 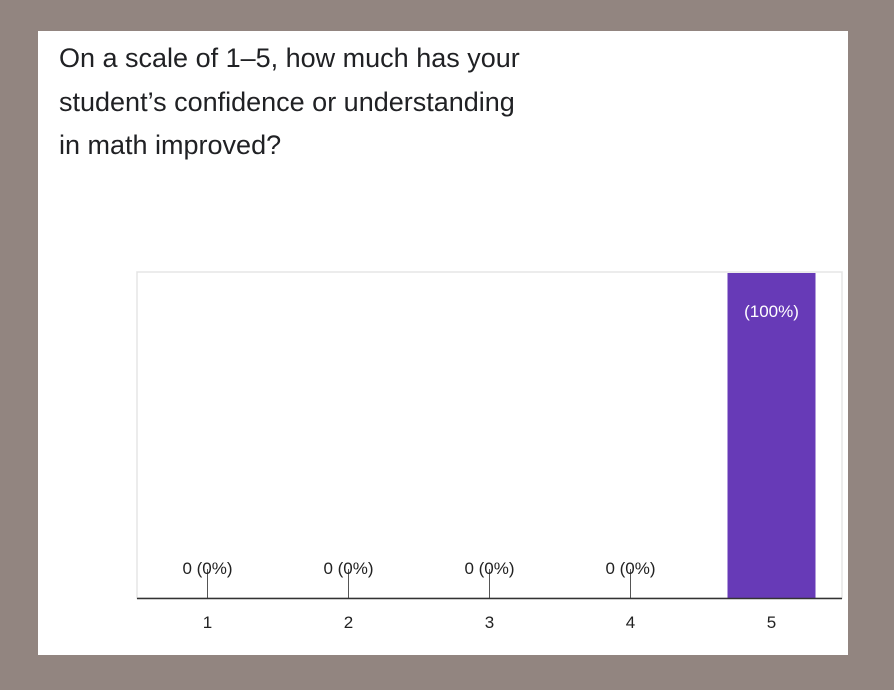 I want to click on data-label-3: 0 (0%), so click(x=489, y=568).